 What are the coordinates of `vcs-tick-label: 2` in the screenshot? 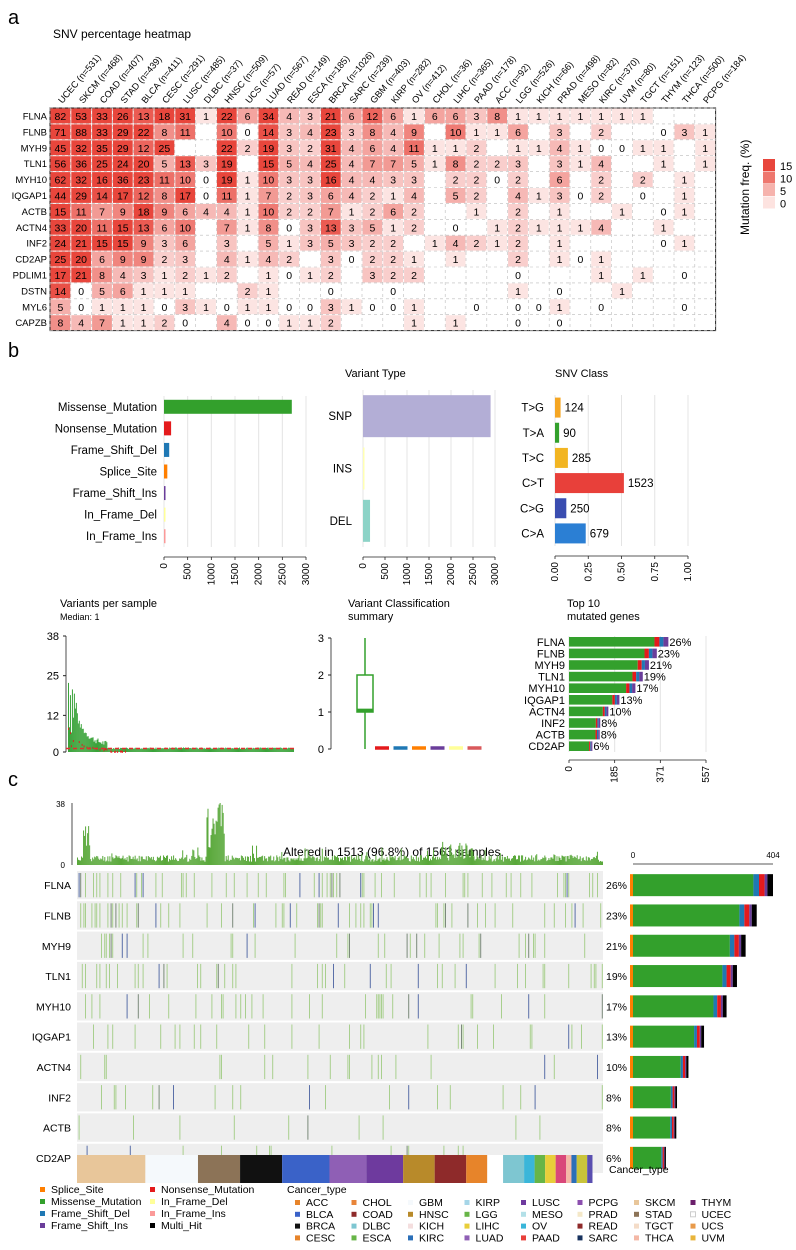 It's located at (321, 676).